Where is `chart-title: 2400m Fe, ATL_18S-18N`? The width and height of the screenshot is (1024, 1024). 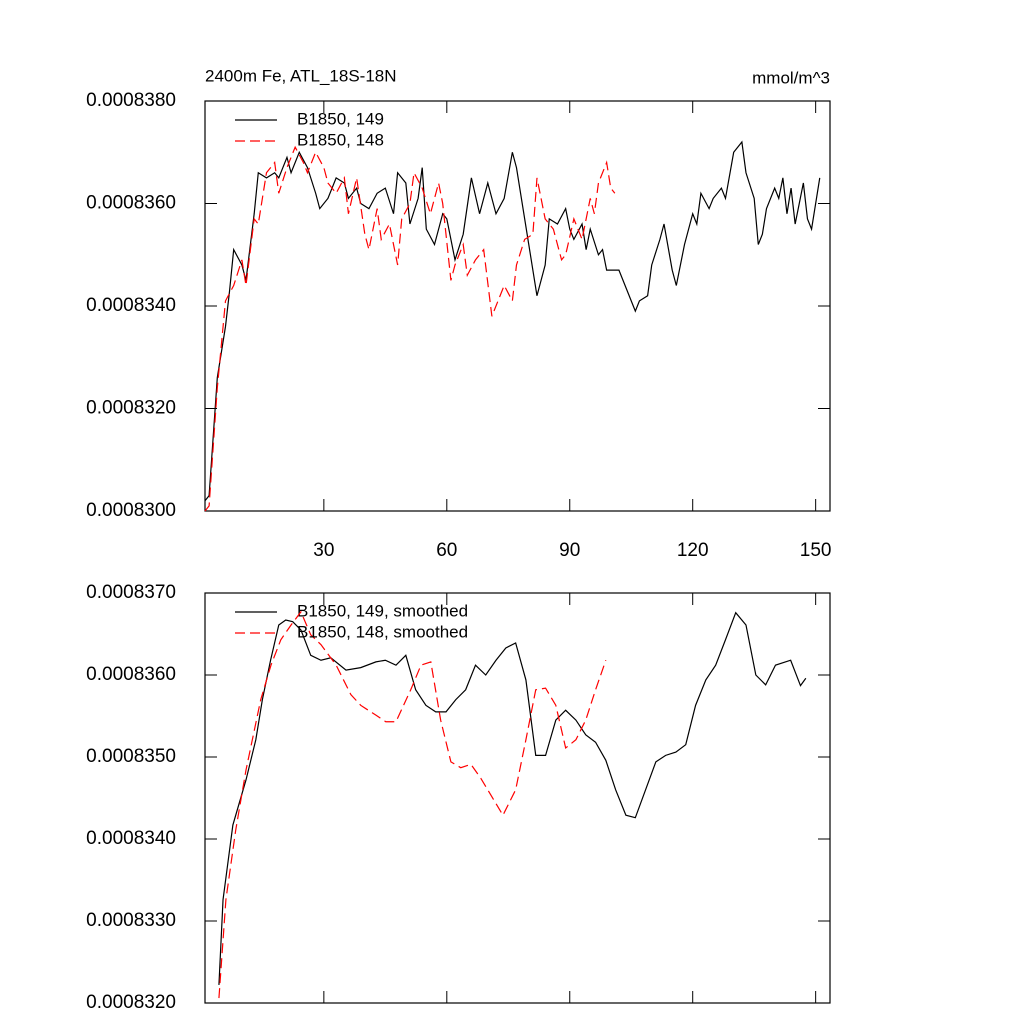
chart-title: 2400m Fe, ATL_18S-18N is located at coordinates (301, 75).